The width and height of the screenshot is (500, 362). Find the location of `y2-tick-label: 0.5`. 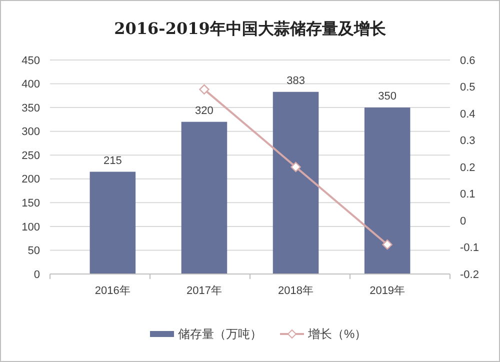

y2-tick-label: 0.5 is located at coordinates (468, 88).